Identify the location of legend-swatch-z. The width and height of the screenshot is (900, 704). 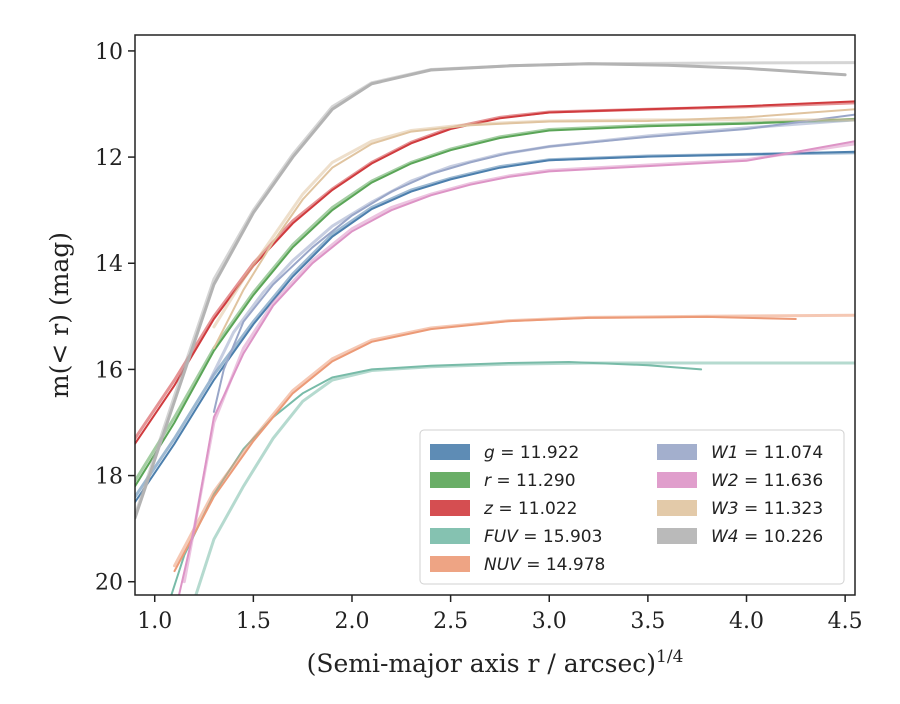
(450, 508).